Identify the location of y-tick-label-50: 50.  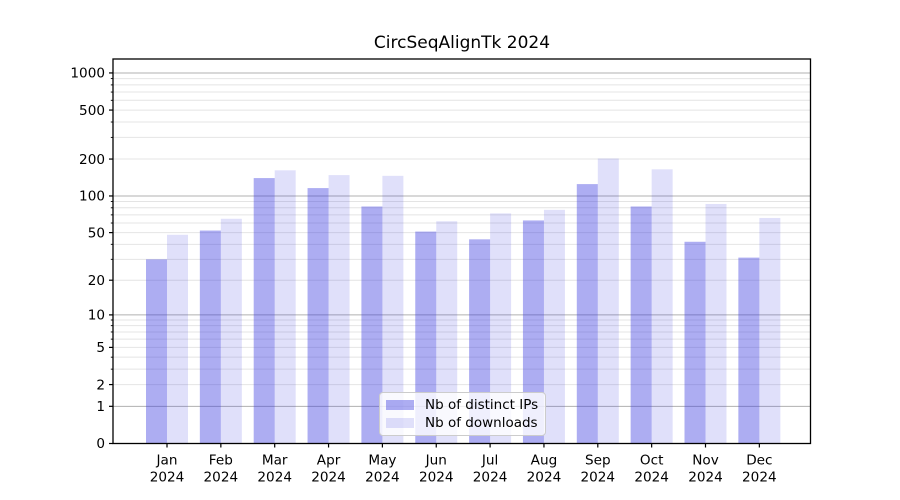
(96, 233).